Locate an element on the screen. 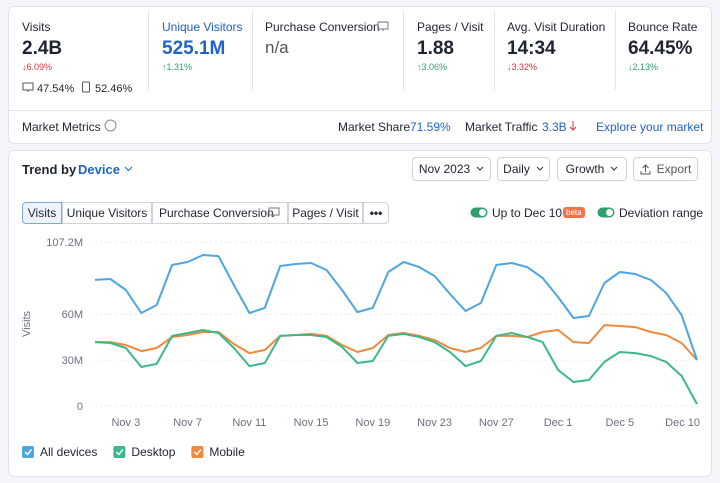 The width and height of the screenshot is (720, 483). metric-change: ↑1.31% is located at coordinates (177, 67).